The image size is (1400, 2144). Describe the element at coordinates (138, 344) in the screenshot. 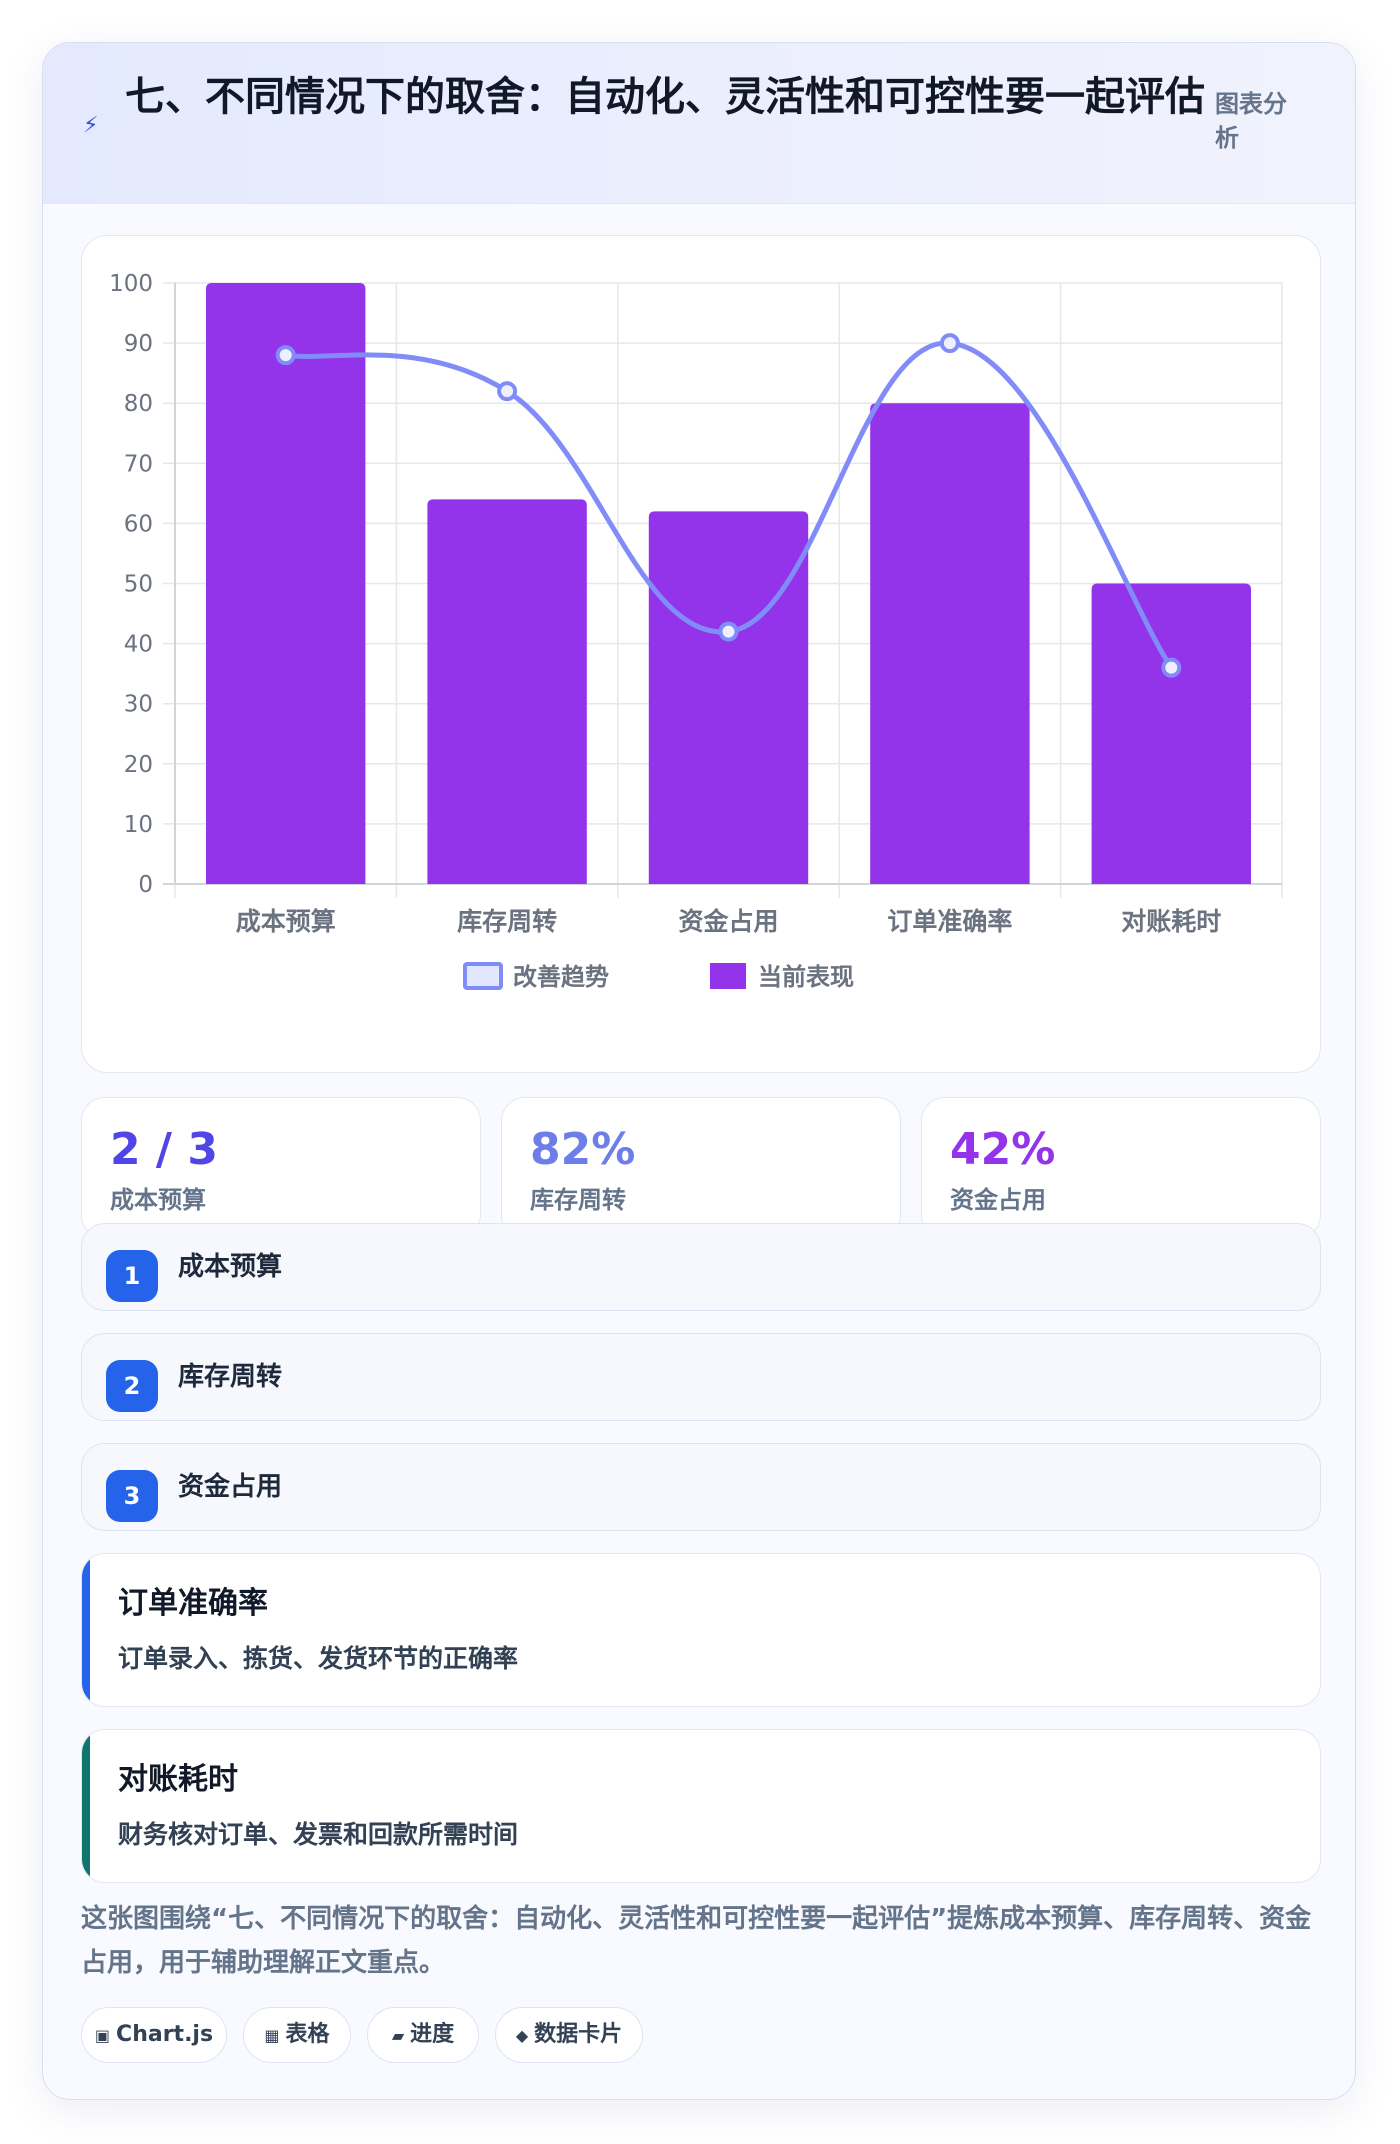

I see `y-tick-label: 90` at that location.